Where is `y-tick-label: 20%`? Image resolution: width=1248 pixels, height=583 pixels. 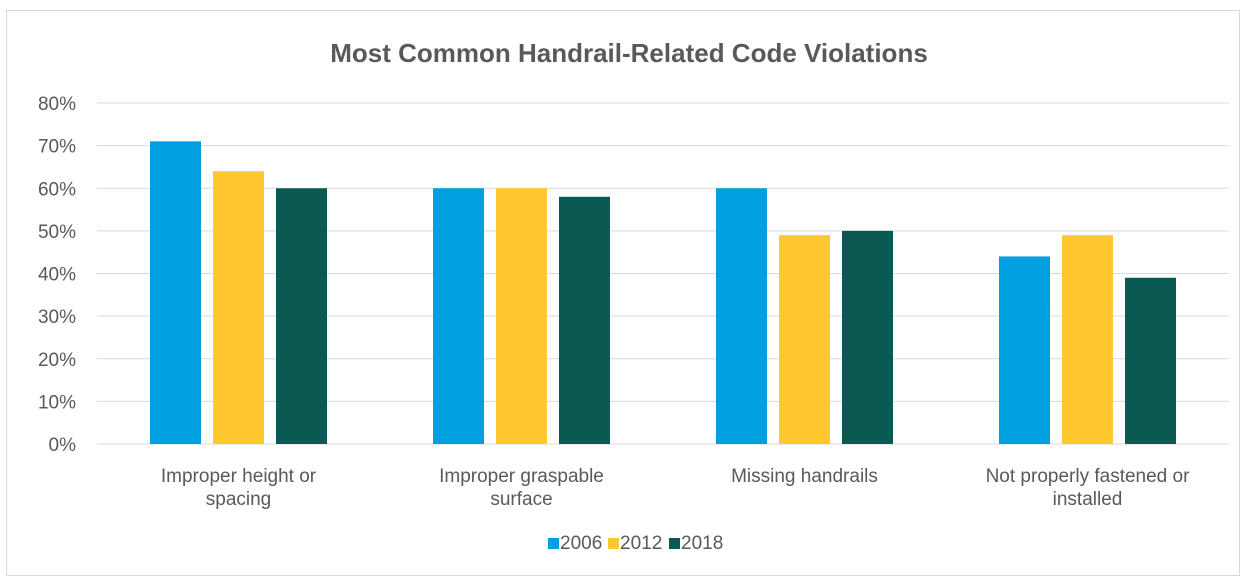 y-tick-label: 20% is located at coordinates (57, 360).